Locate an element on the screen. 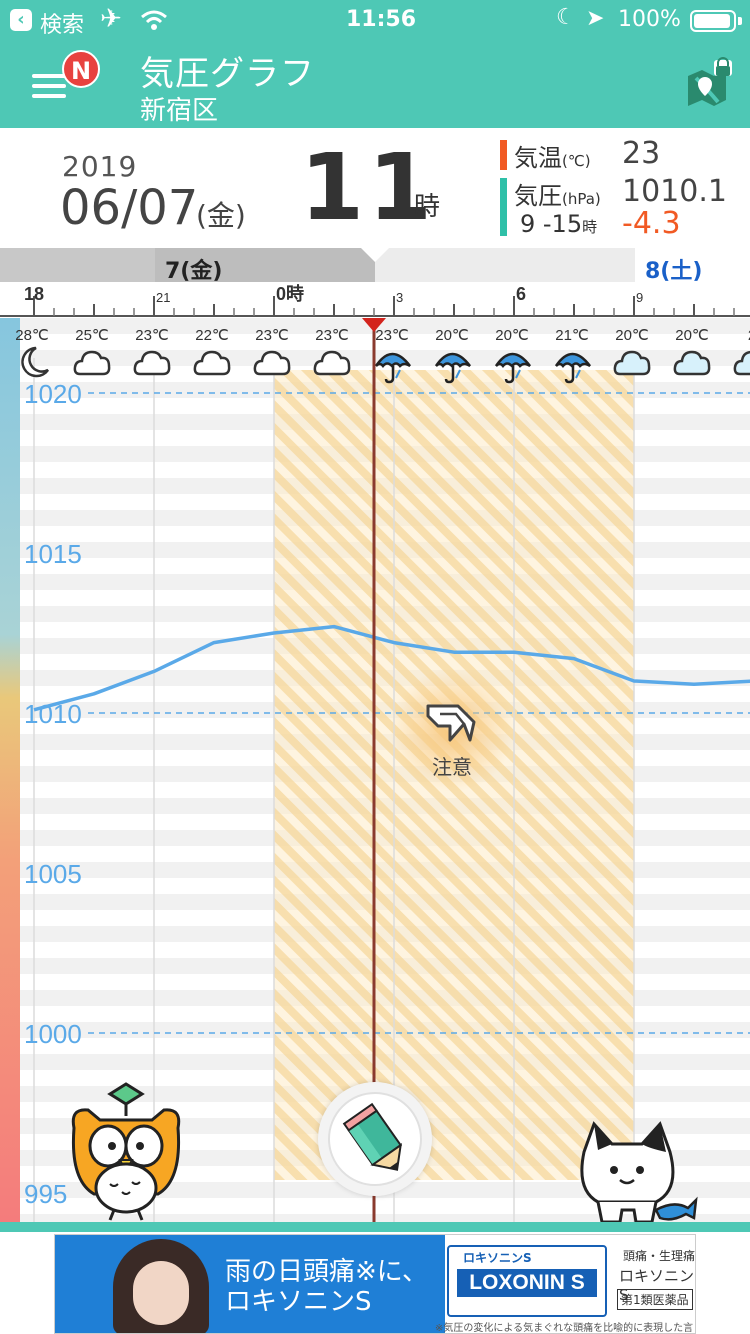  ad-brand-logo: LOXONIN S is located at coordinates (527, 1283).